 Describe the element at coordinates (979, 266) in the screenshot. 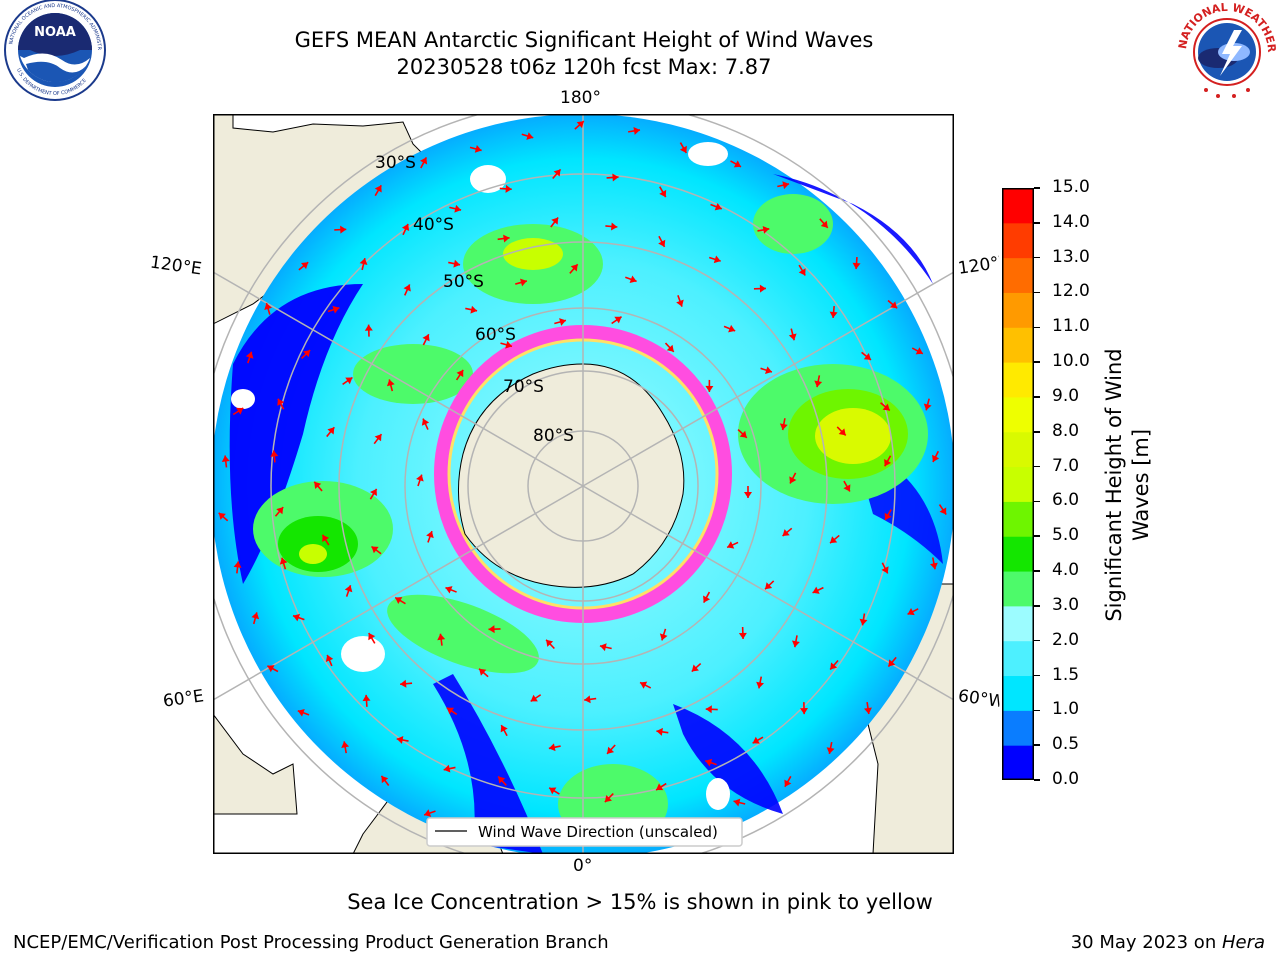

I see `lon-label-120w: 120°W` at that location.